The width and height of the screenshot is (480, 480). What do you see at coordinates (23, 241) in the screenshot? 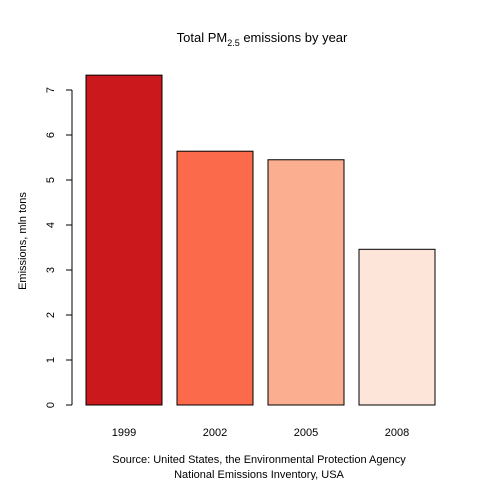
I see `y-axis-label: Emissions, mln tons` at bounding box center [23, 241].